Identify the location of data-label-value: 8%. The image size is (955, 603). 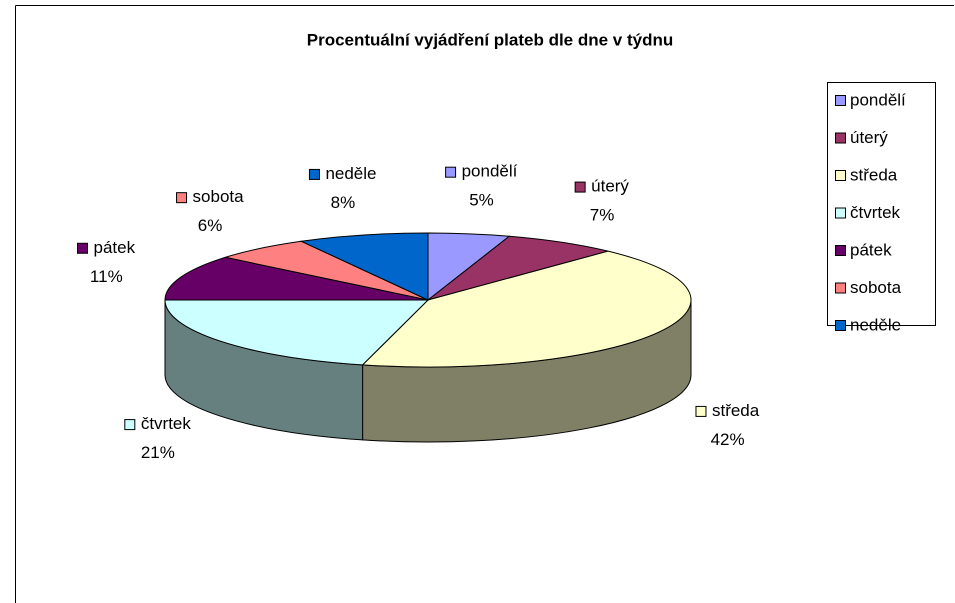
(343, 202).